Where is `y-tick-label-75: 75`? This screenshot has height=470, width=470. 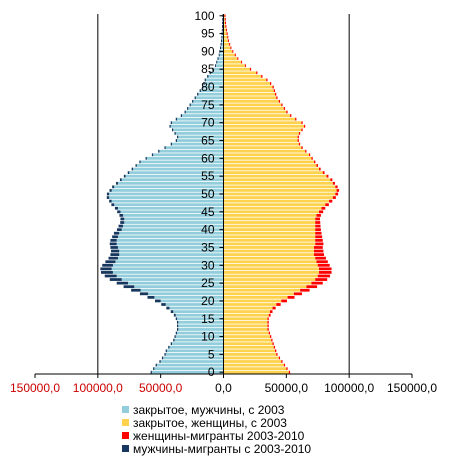 y-tick-label-75: 75 is located at coordinates (208, 105).